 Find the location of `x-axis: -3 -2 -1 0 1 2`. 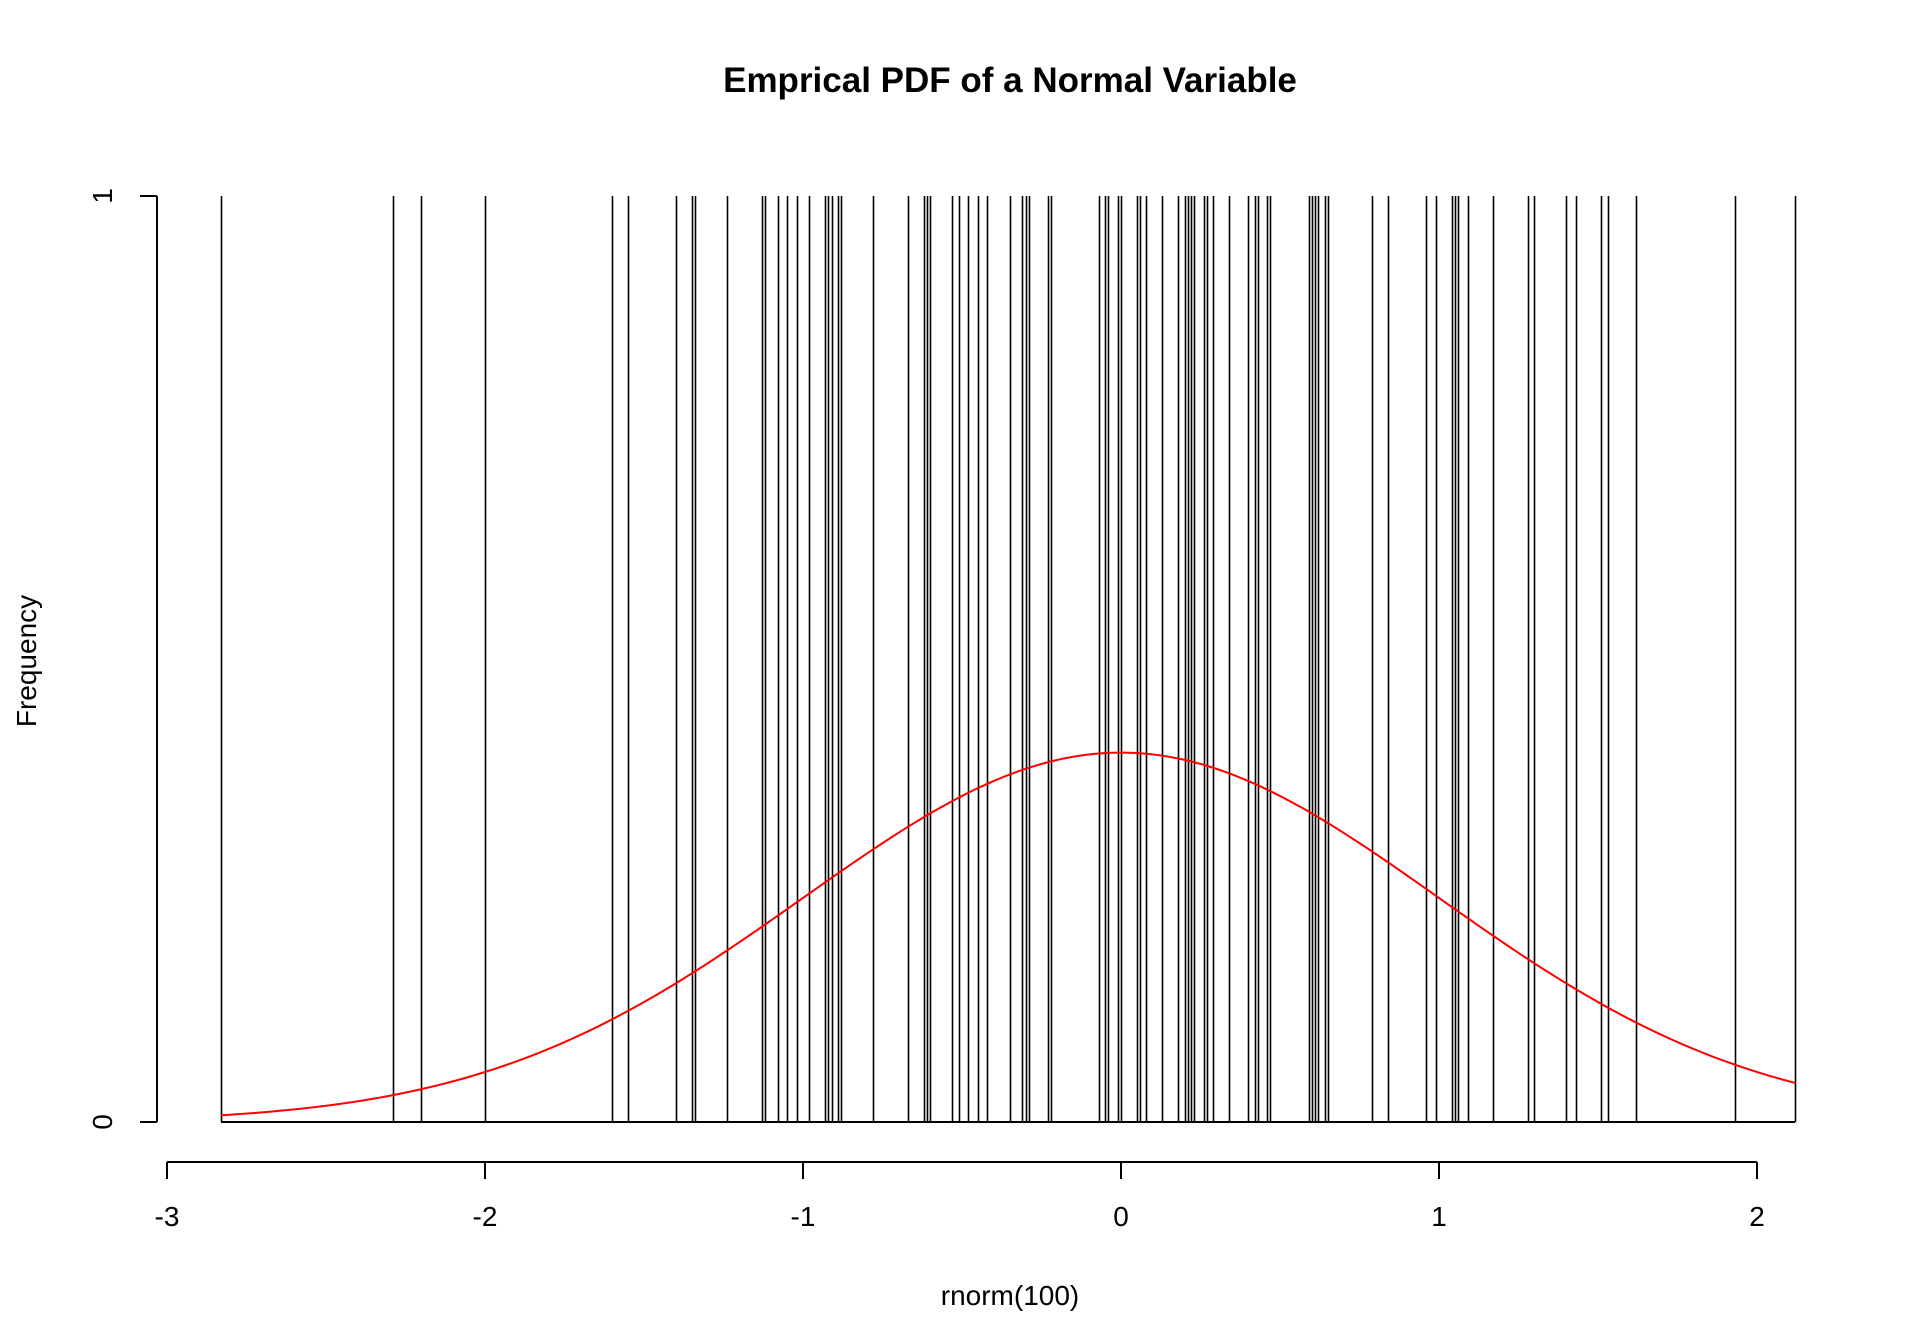

x-axis: -3 -2 -1 0 1 2 is located at coordinates (960, 1196).